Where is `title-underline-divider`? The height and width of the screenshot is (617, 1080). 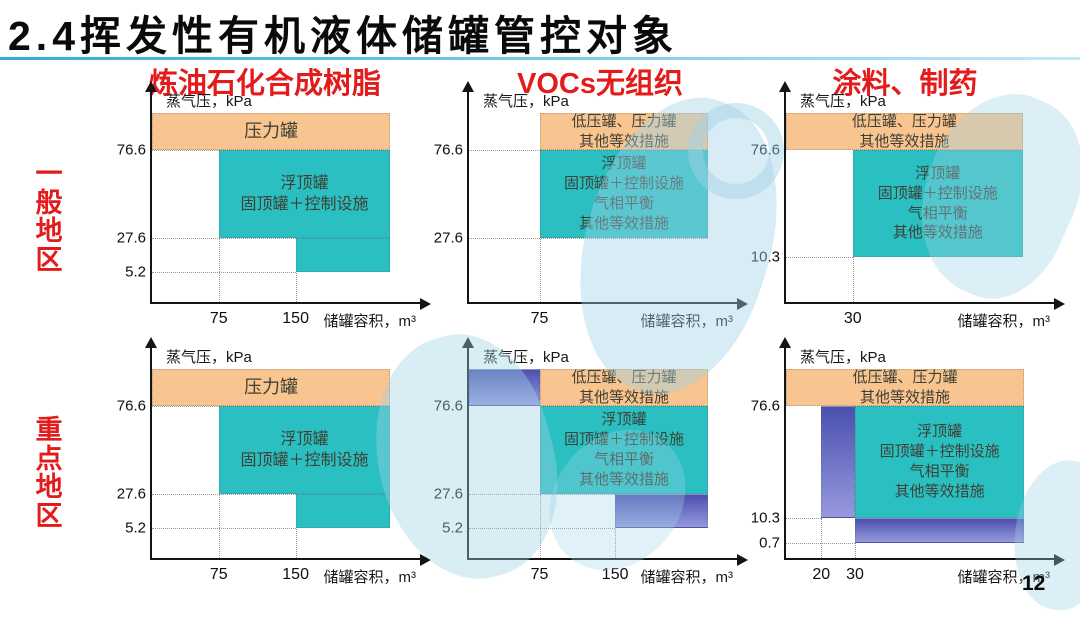
title-underline-divider is located at coordinates (540, 58).